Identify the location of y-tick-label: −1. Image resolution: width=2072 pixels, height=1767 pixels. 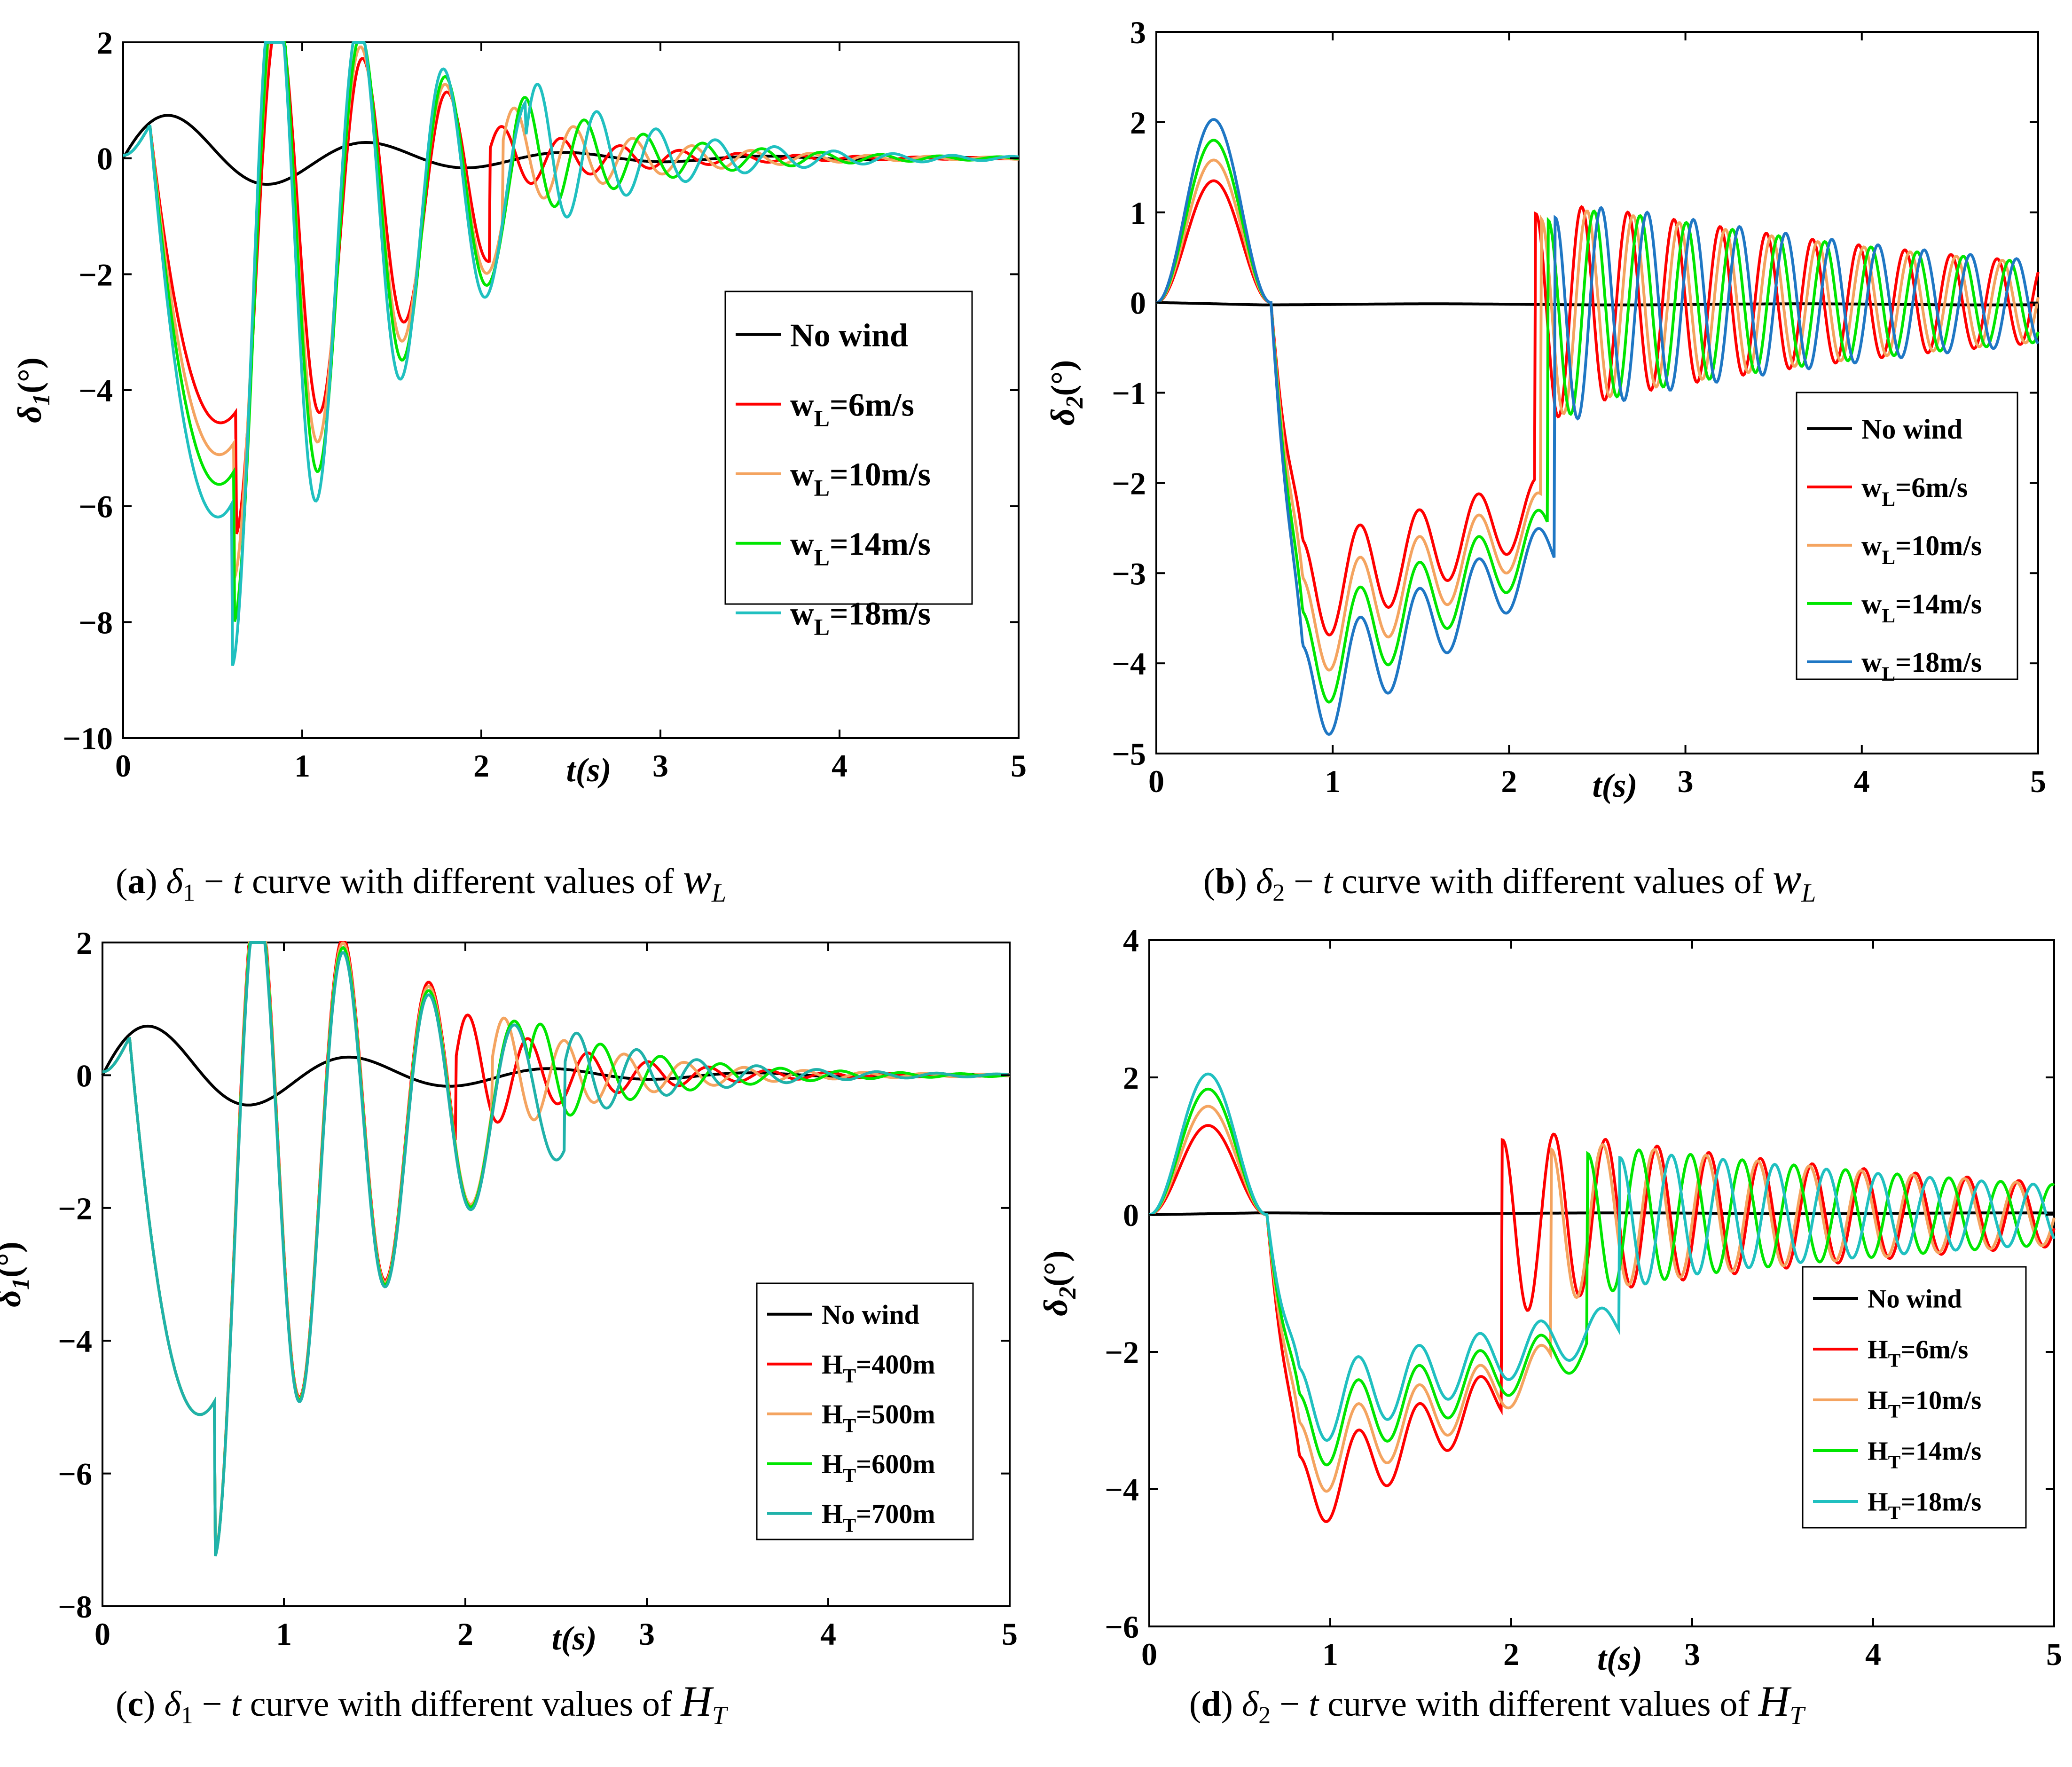
(1129, 393).